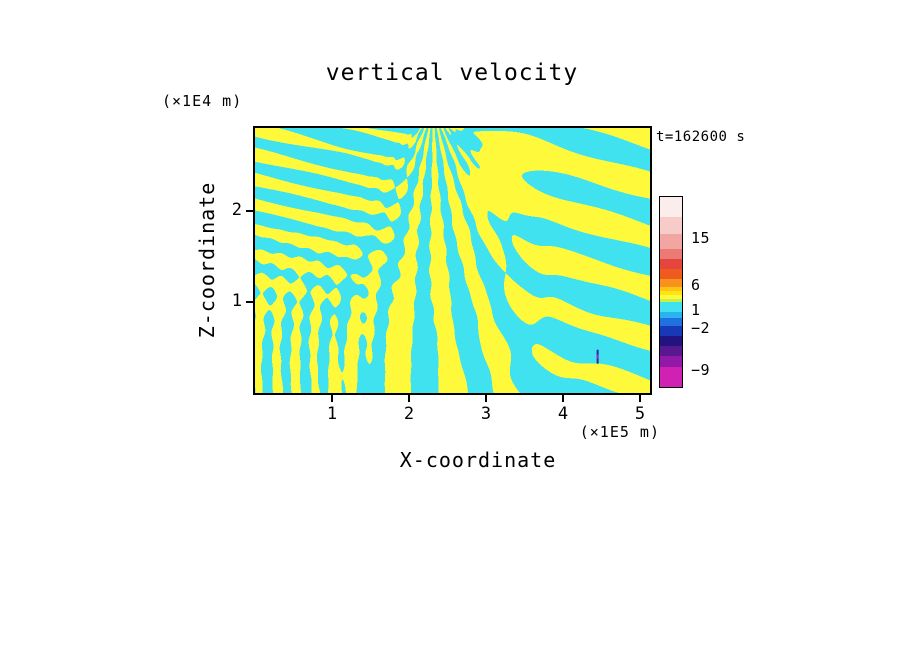 This screenshot has width=904, height=654. What do you see at coordinates (486, 414) in the screenshot?
I see `x-tick-label: 3` at bounding box center [486, 414].